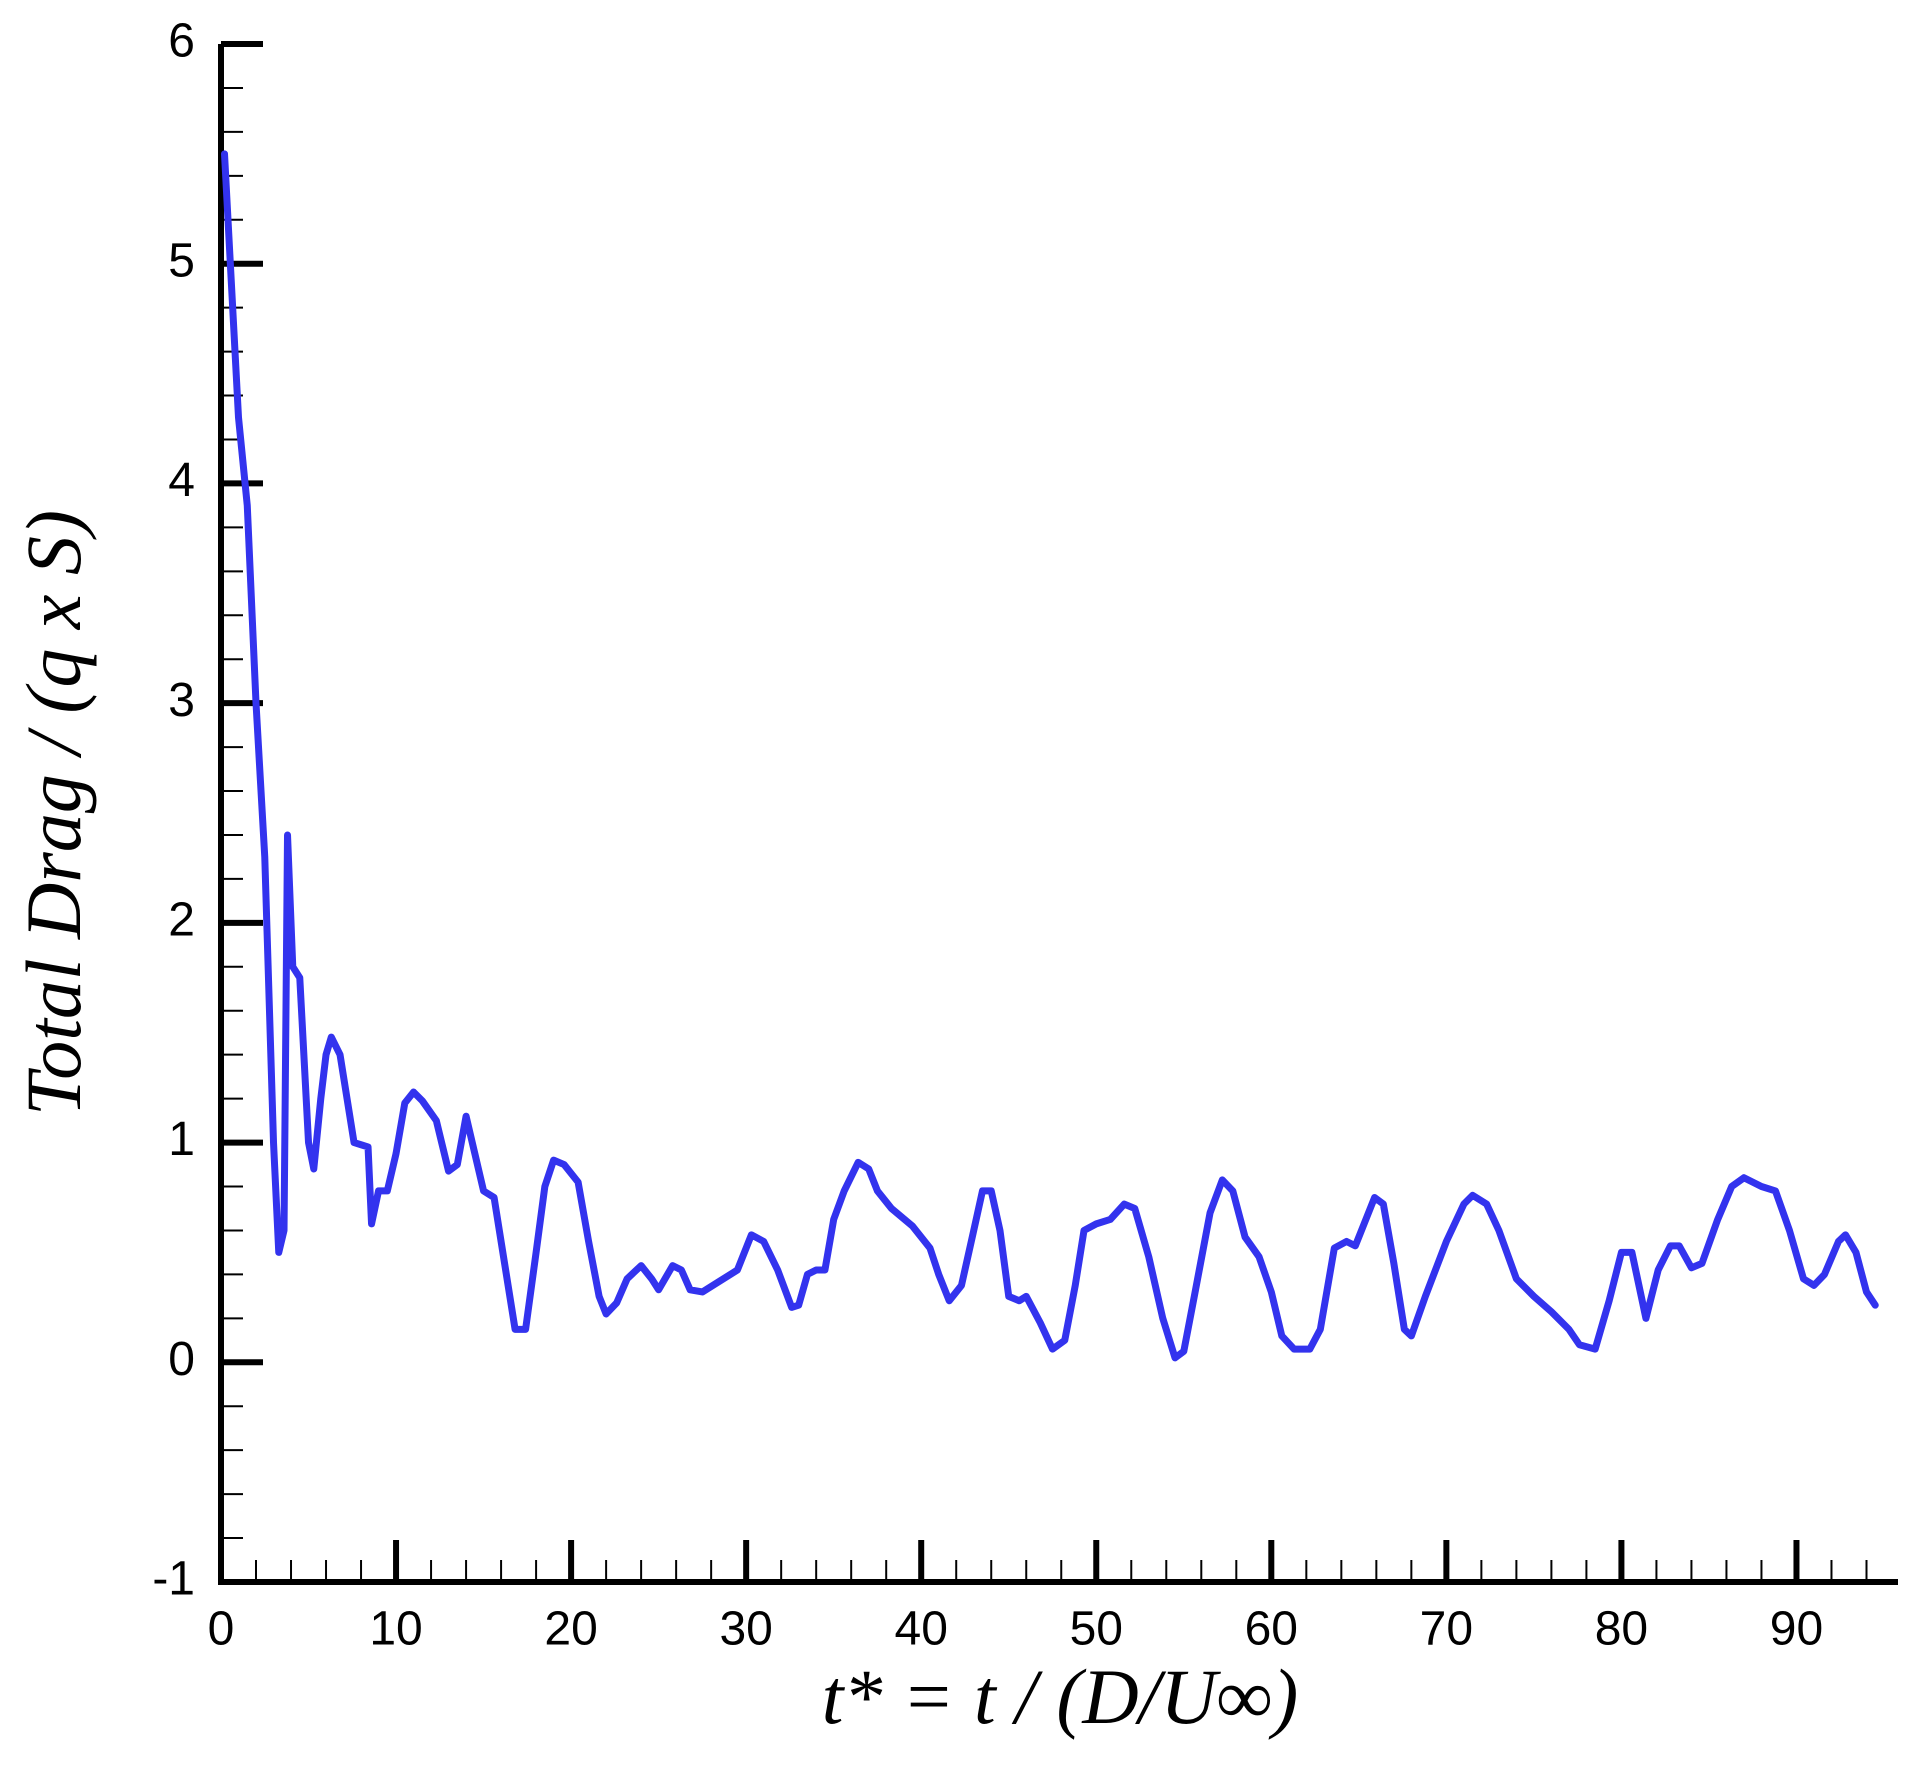  I want to click on x-tick-label: 0, so click(221, 1629).